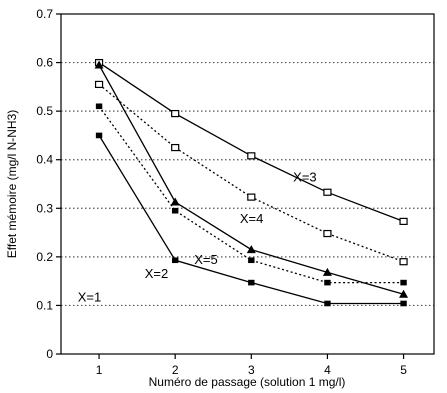  Describe the element at coordinates (157, 273) in the screenshot. I see `series-label-x-2: X=2` at that location.